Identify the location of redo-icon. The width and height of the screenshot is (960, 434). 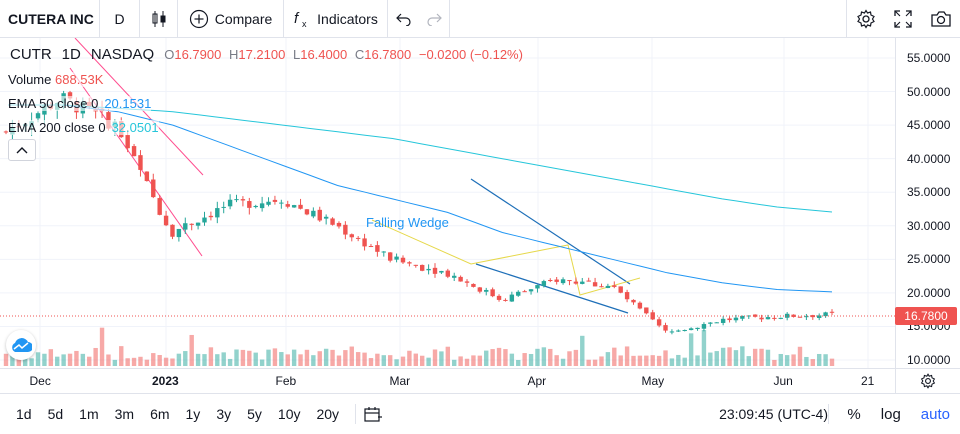
(434, 19).